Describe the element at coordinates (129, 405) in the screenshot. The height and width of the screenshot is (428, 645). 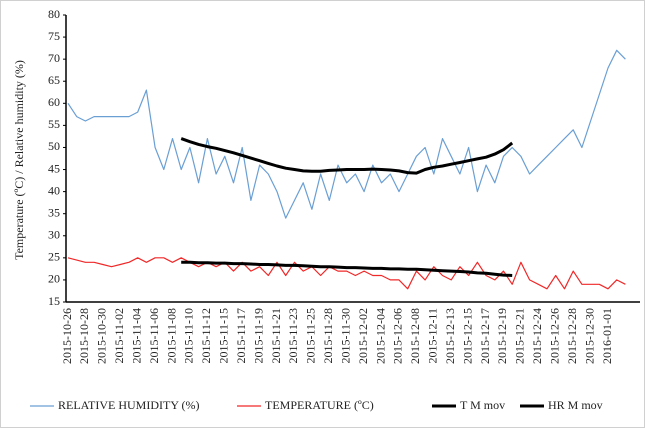
I see `legend-label: RELATIVE HUMIDITY (%)` at that location.